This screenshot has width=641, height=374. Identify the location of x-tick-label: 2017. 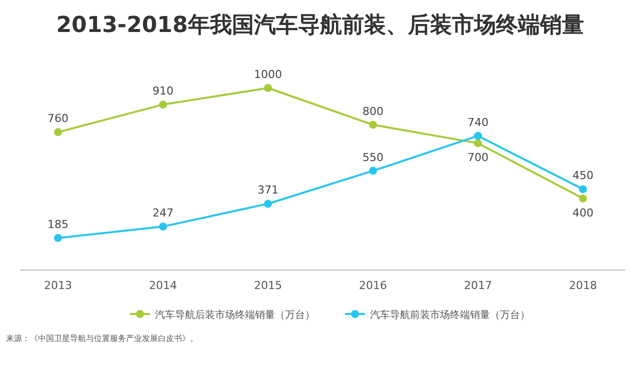
(478, 285).